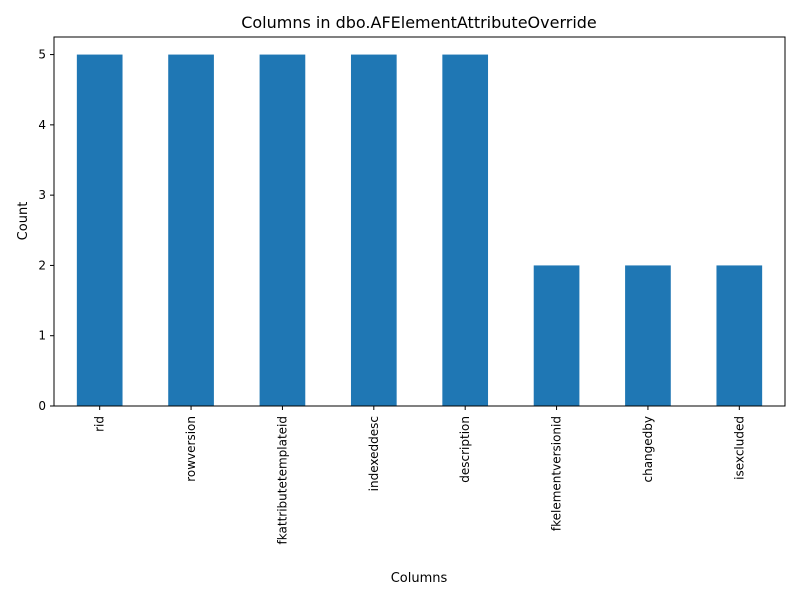 The image size is (800, 600). I want to click on y-axis-label: Count, so click(23, 221).